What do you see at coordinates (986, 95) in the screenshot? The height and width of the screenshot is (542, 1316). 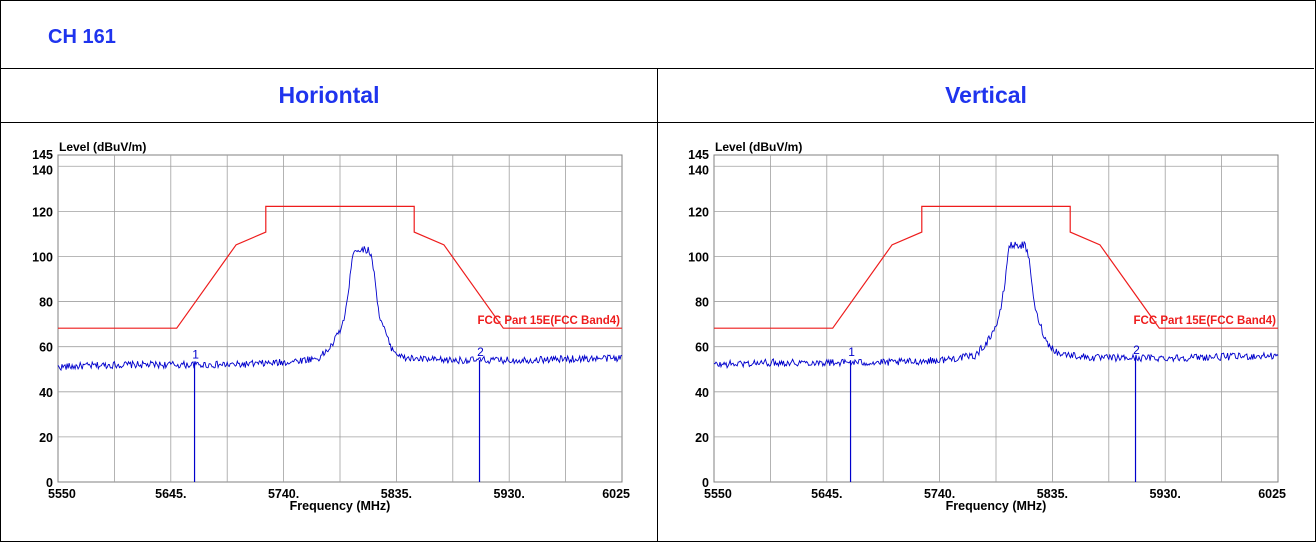 I see `column-title-vertical: Vertical` at bounding box center [986, 95].